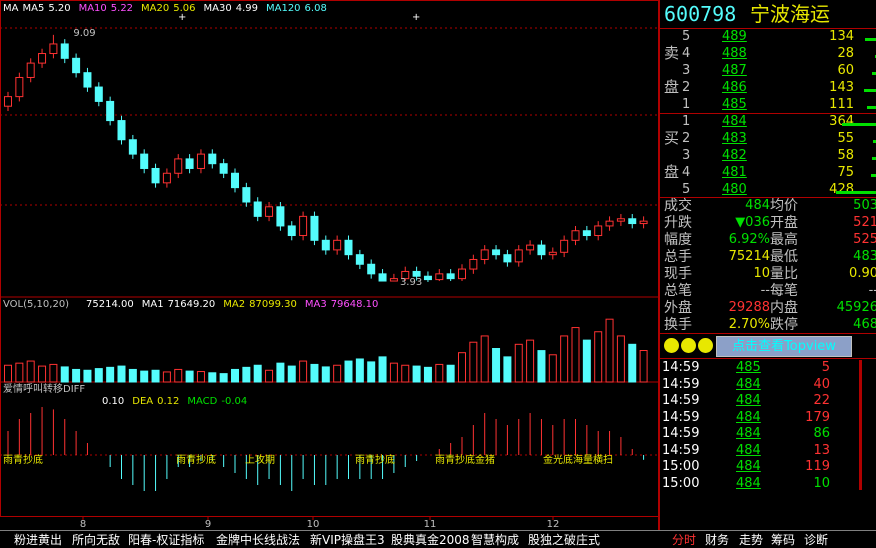 The image size is (876, 548). Describe the element at coordinates (872, 290) in the screenshot. I see `stat-value: --` at that location.